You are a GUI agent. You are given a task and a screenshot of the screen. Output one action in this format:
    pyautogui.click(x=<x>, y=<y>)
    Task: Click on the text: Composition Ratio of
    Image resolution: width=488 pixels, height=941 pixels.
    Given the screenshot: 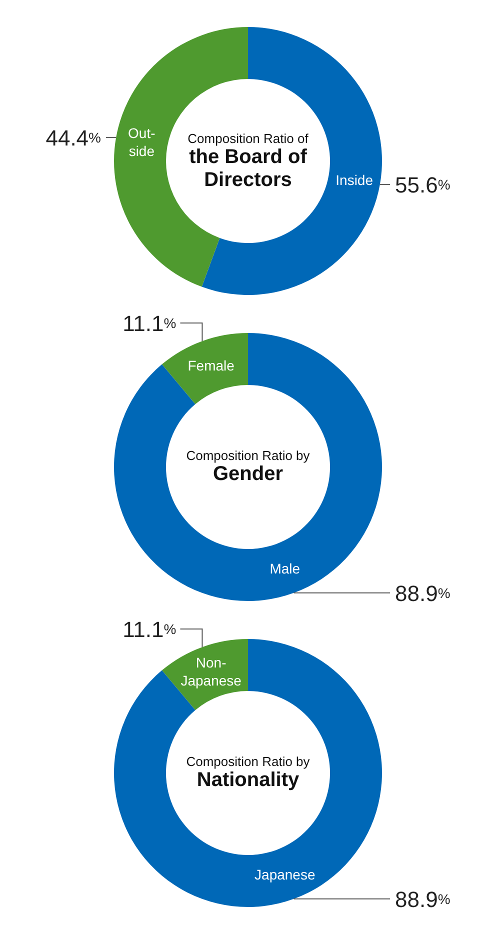 What is the action you would take?
    pyautogui.click(x=248, y=138)
    